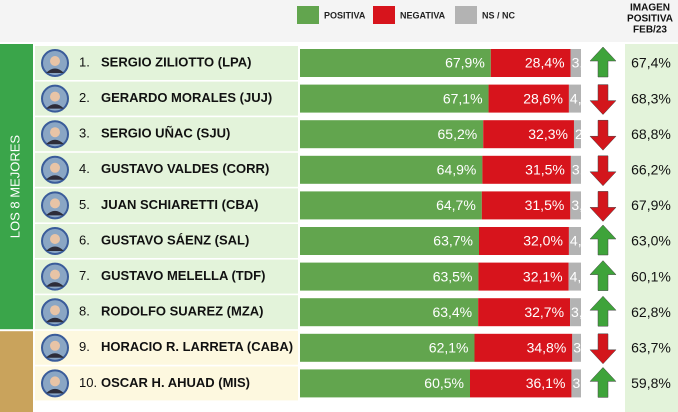  I want to click on value-label: 2,5, so click(585, 134).